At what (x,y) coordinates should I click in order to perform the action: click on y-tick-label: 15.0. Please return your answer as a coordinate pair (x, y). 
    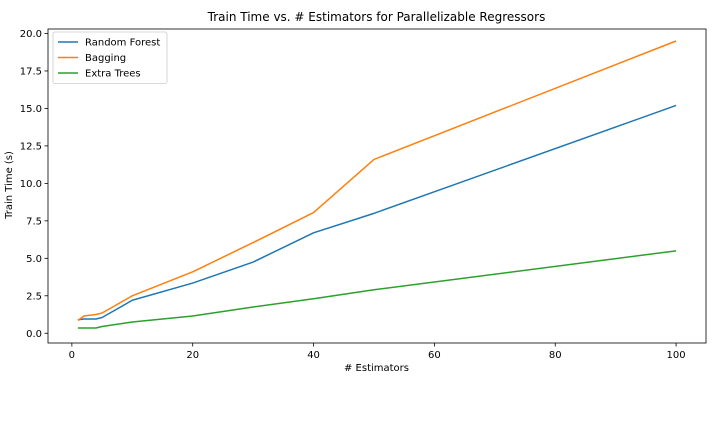
    Looking at the image, I should click on (31, 109).